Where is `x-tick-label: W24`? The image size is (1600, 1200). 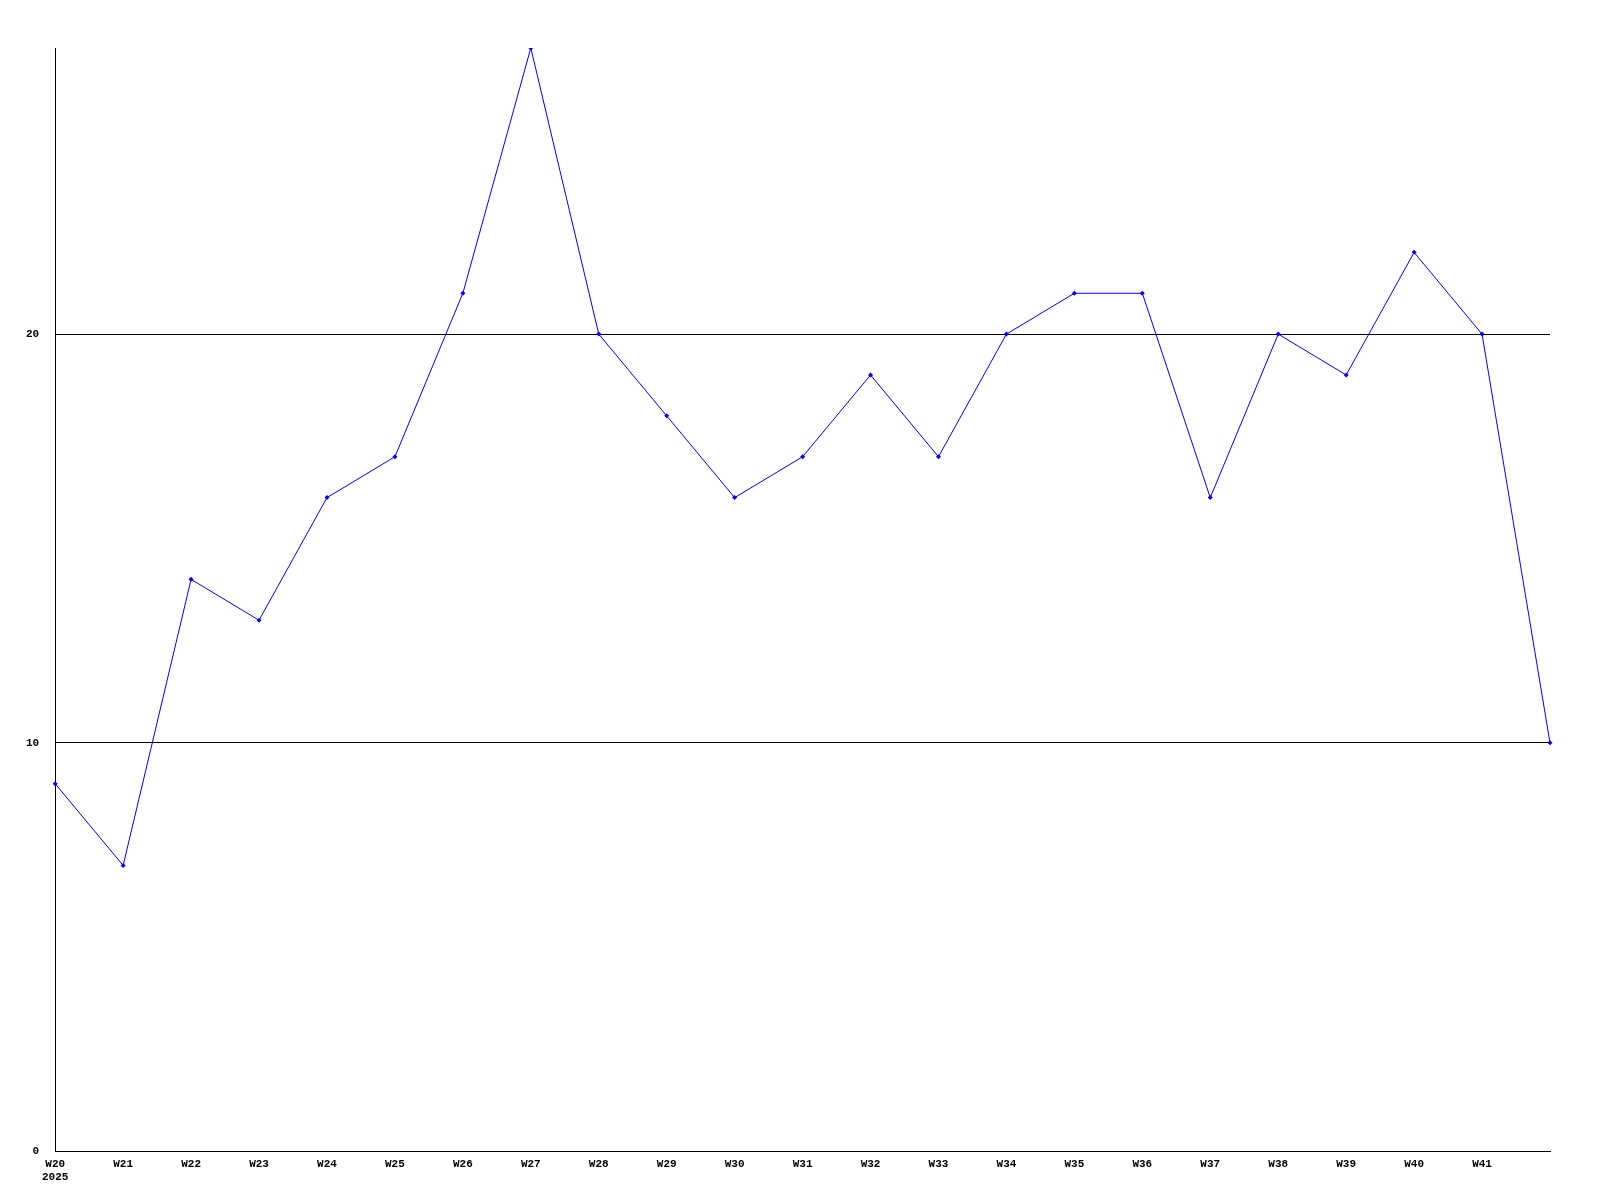
x-tick-label: W24 is located at coordinates (327, 1163).